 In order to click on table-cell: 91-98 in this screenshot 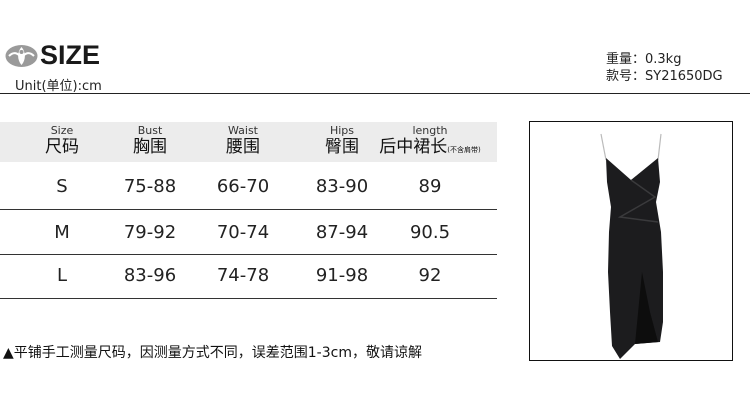, I will do `click(342, 275)`.